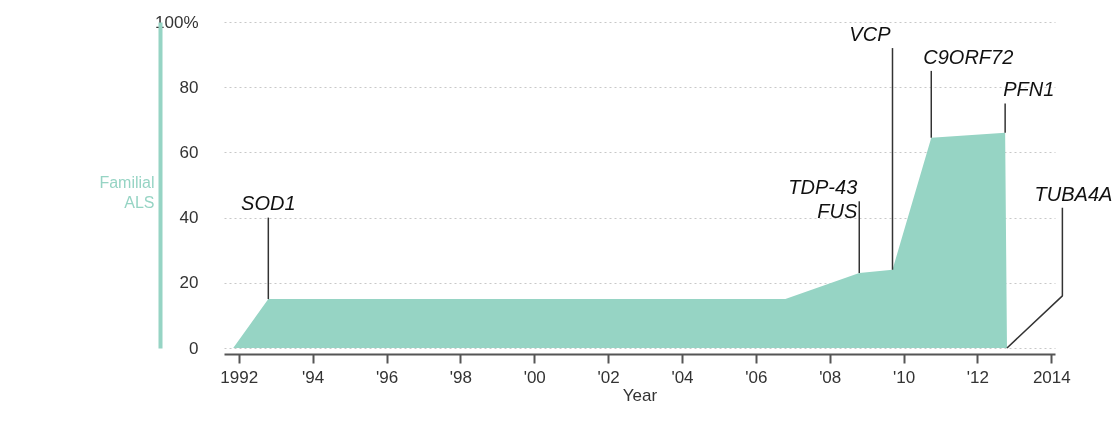 This screenshot has width=1119, height=432. I want to click on x-tick-label: '98, so click(460, 377).